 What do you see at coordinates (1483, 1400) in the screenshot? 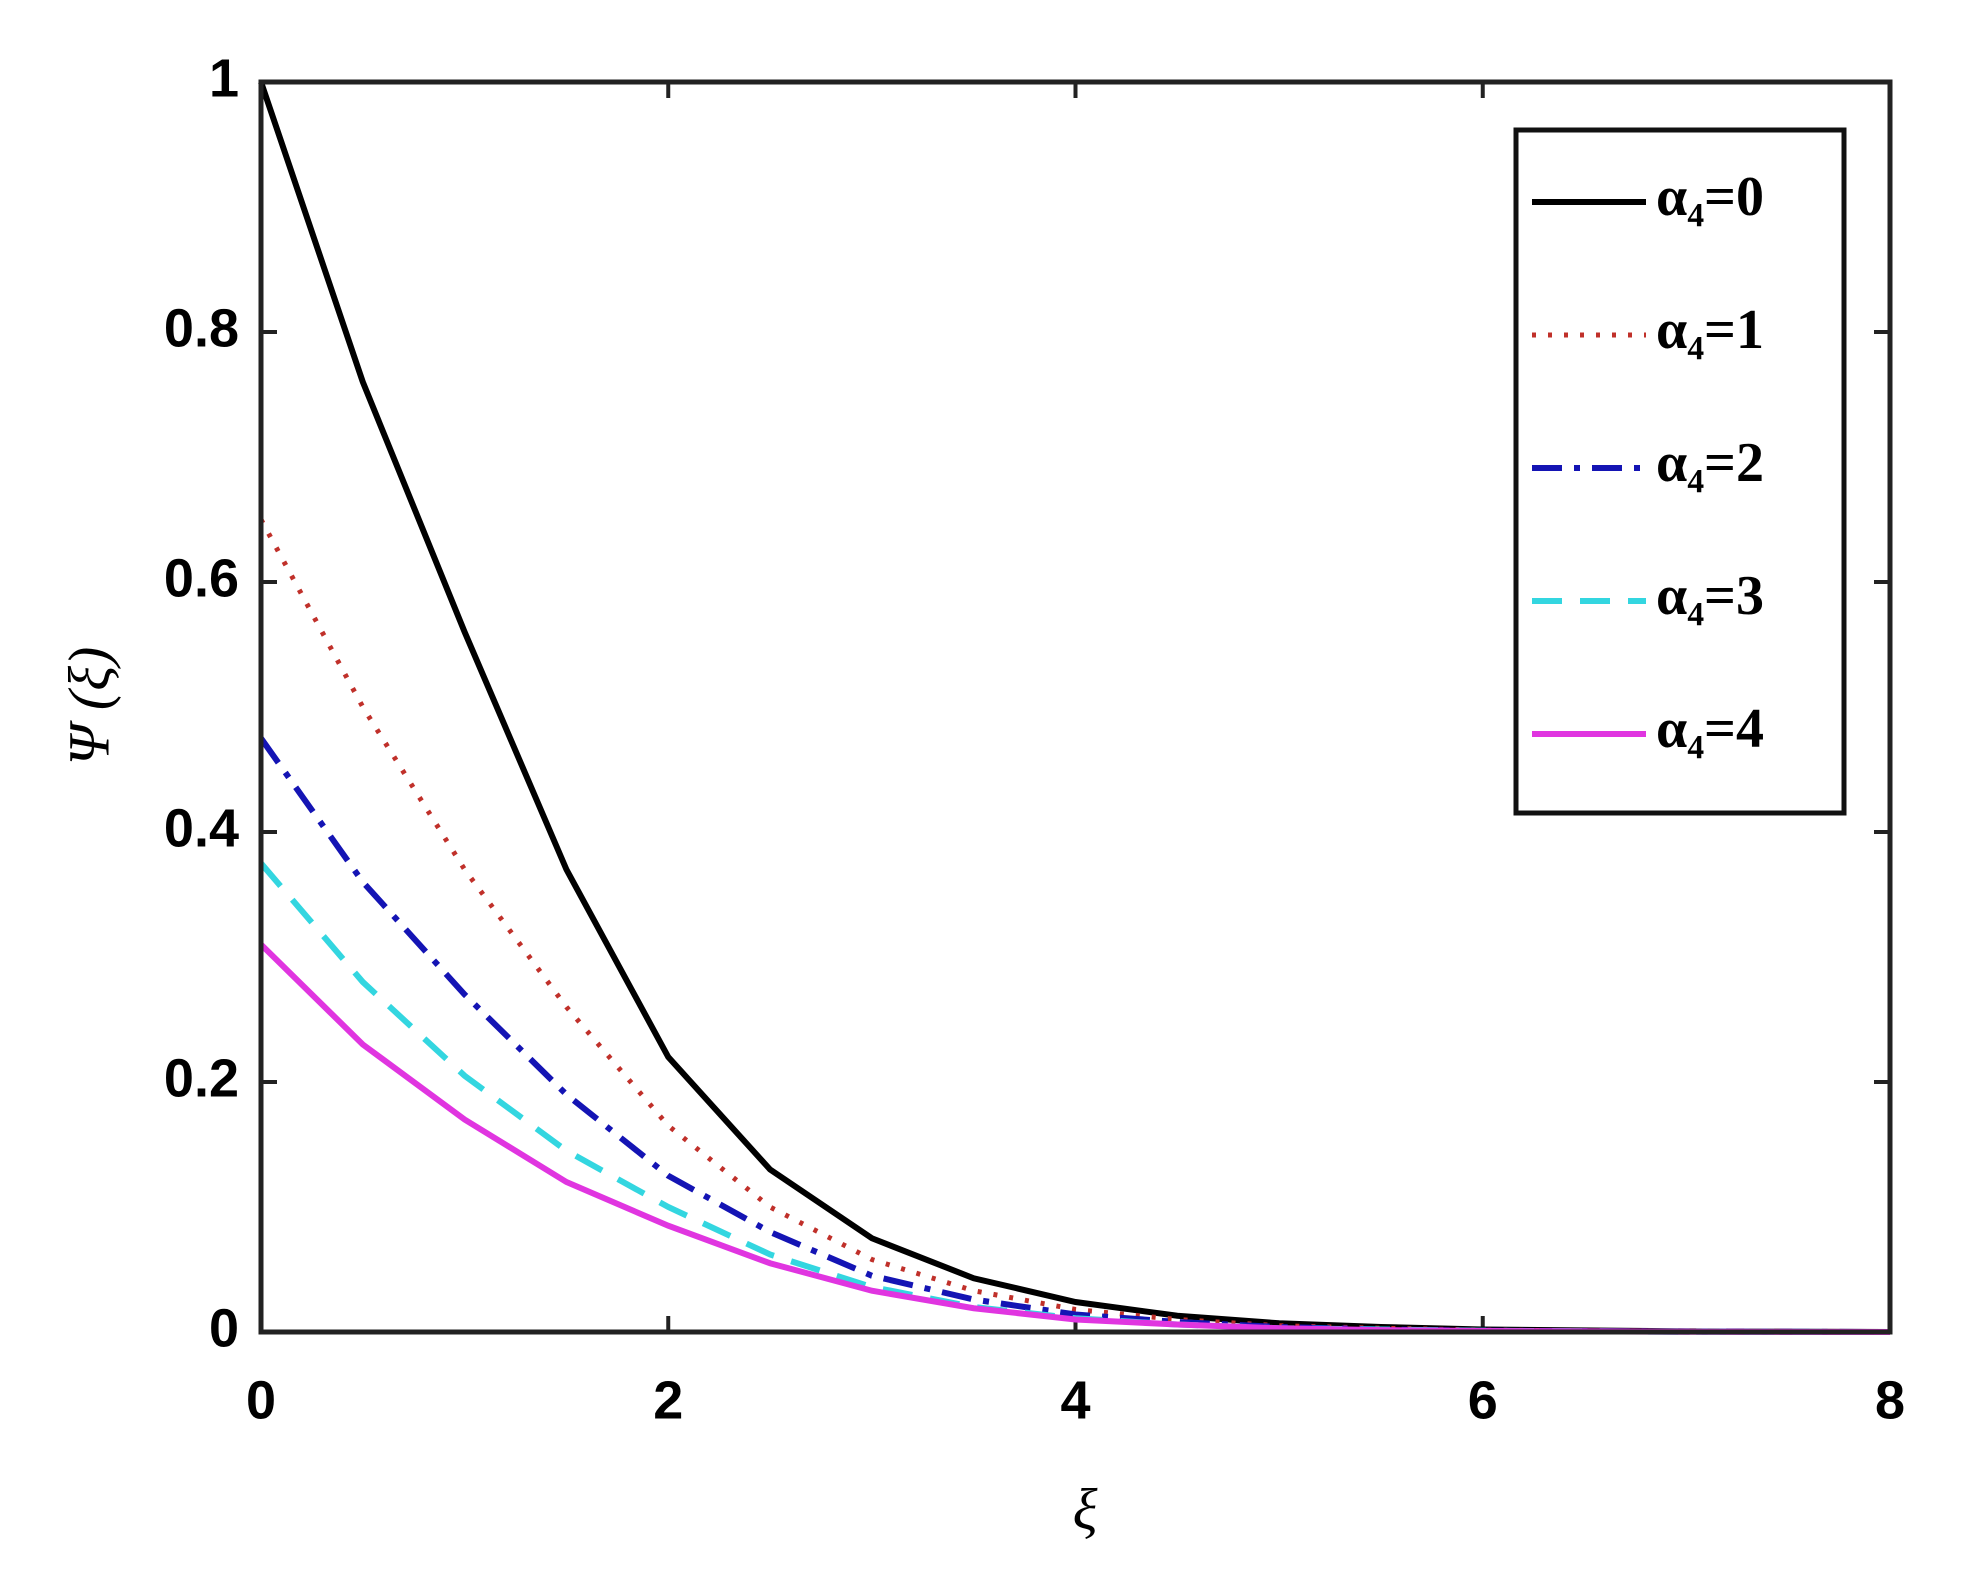
I see `x-tick-label: 6` at bounding box center [1483, 1400].